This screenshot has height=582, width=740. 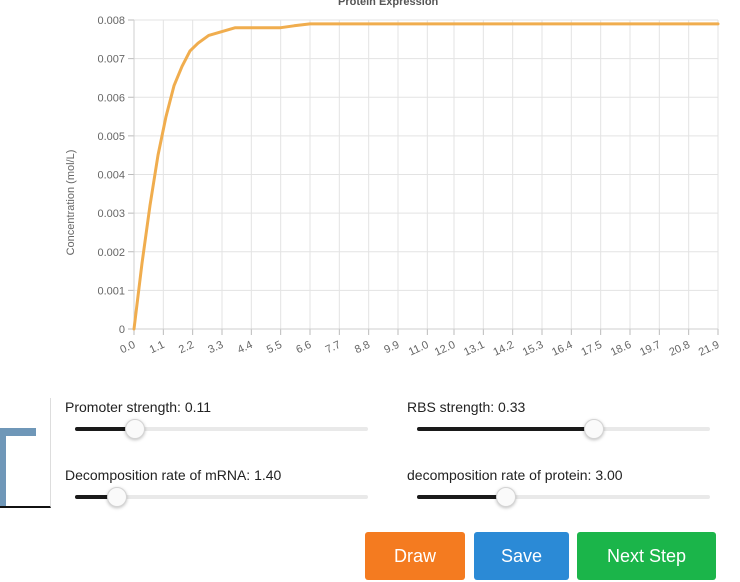 What do you see at coordinates (521, 556) in the screenshot?
I see `save-button: Save` at bounding box center [521, 556].